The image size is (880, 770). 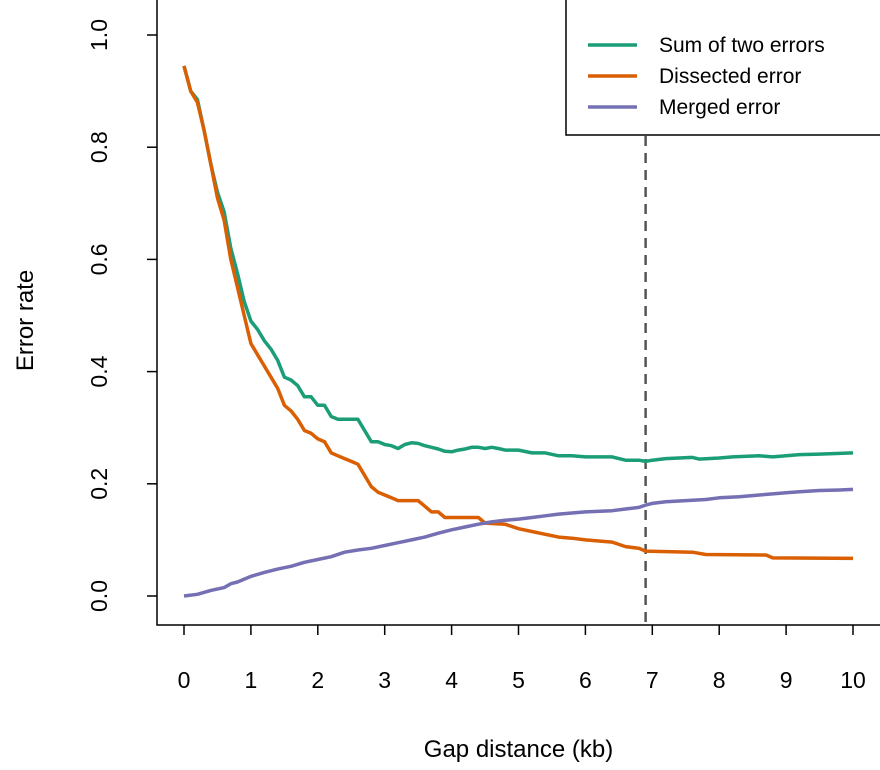 What do you see at coordinates (99, 147) in the screenshot?
I see `y-tick-label: 0.8` at bounding box center [99, 147].